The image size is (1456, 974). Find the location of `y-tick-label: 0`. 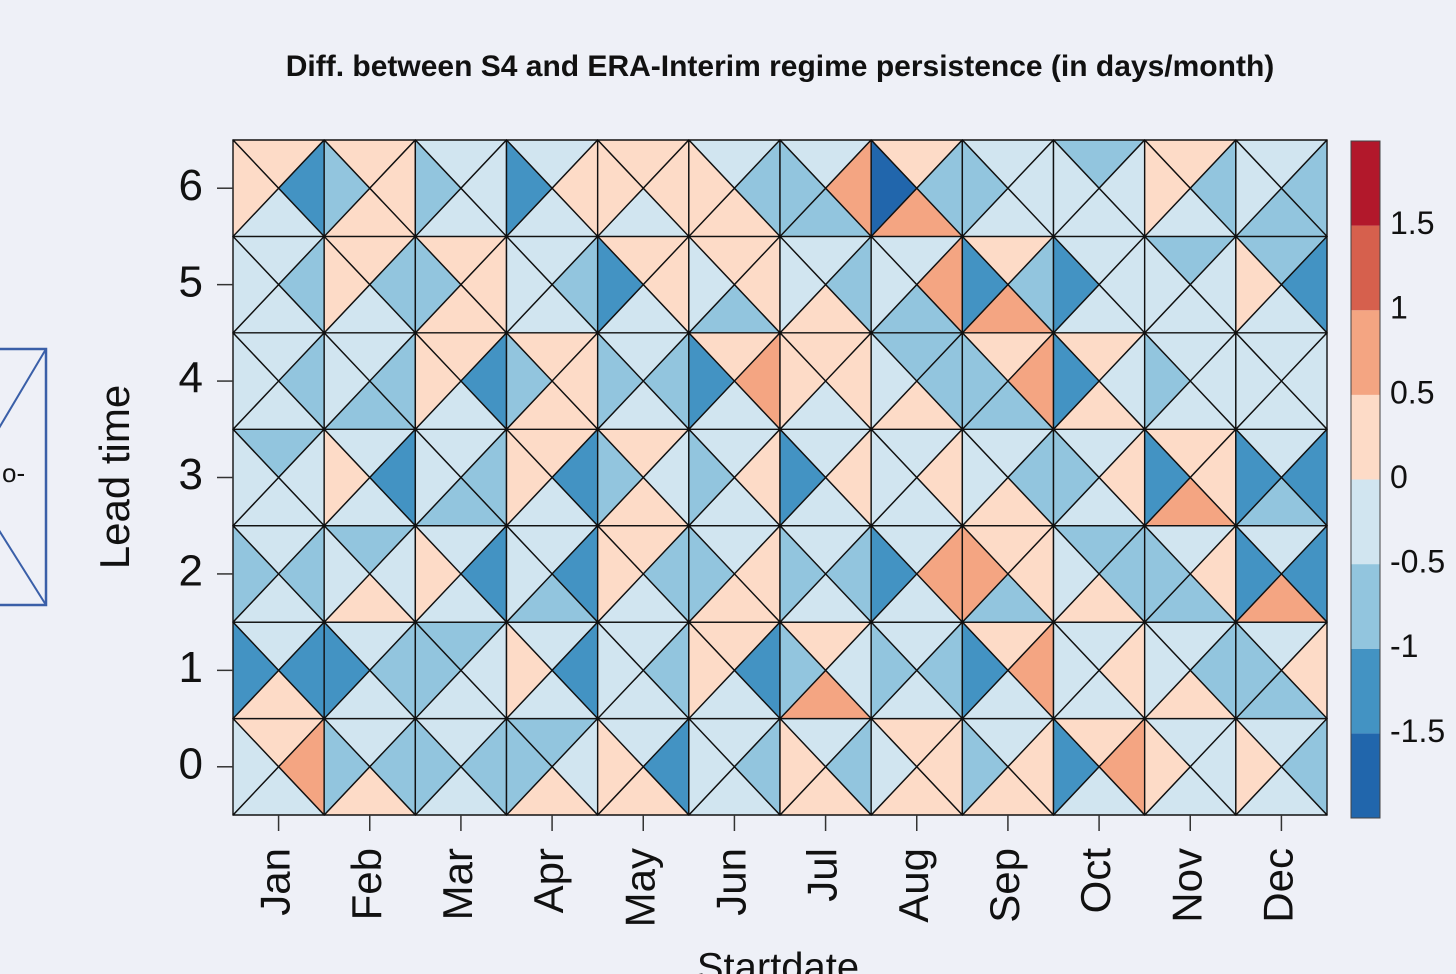

y-tick-label: 0 is located at coordinates (191, 763).